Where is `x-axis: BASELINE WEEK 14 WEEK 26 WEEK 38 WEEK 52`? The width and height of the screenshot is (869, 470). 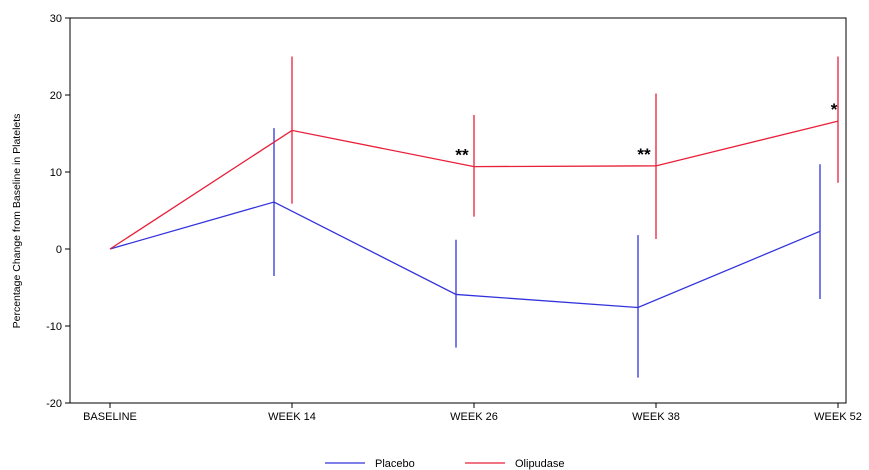 x-axis: BASELINE WEEK 14 WEEK 26 WEEK 38 WEEK 52 is located at coordinates (472, 413).